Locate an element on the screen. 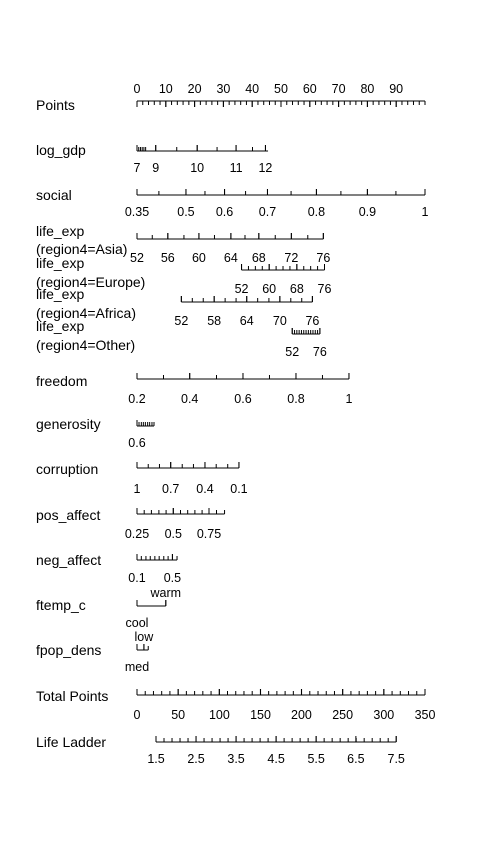 This screenshot has width=480, height=864. tick-label: 30 is located at coordinates (223, 89).